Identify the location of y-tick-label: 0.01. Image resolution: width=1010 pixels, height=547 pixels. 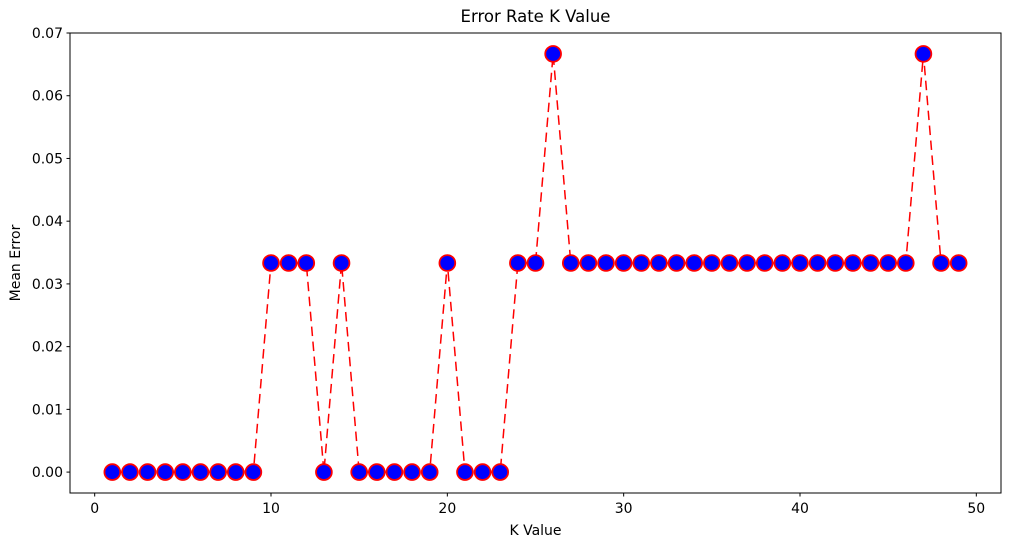
(47, 410).